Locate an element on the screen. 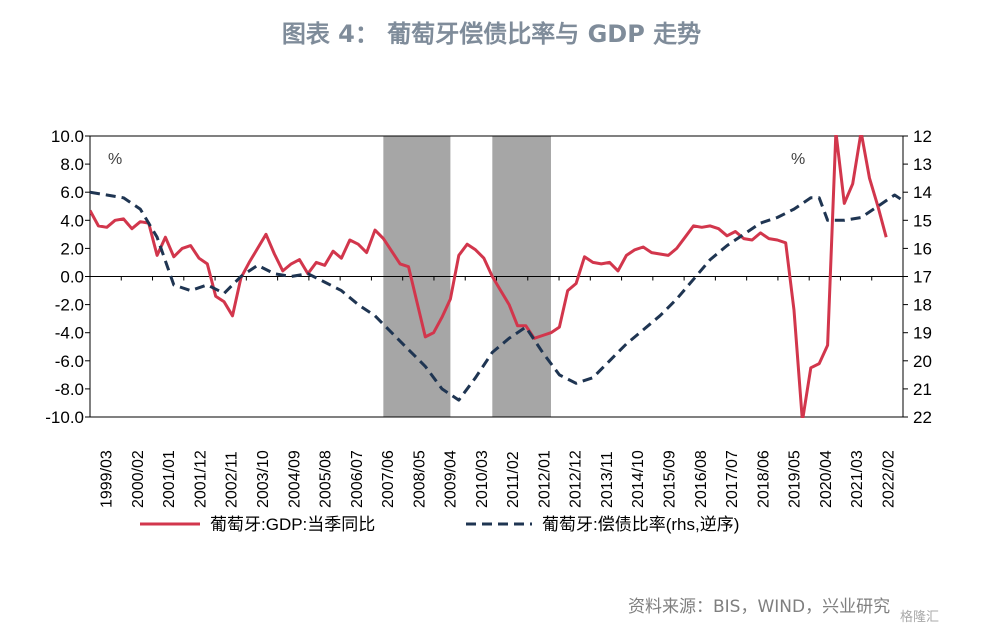  legend-label-dsr: 葡萄牙:偿债比率(rhs,逆序) is located at coordinates (640, 524).